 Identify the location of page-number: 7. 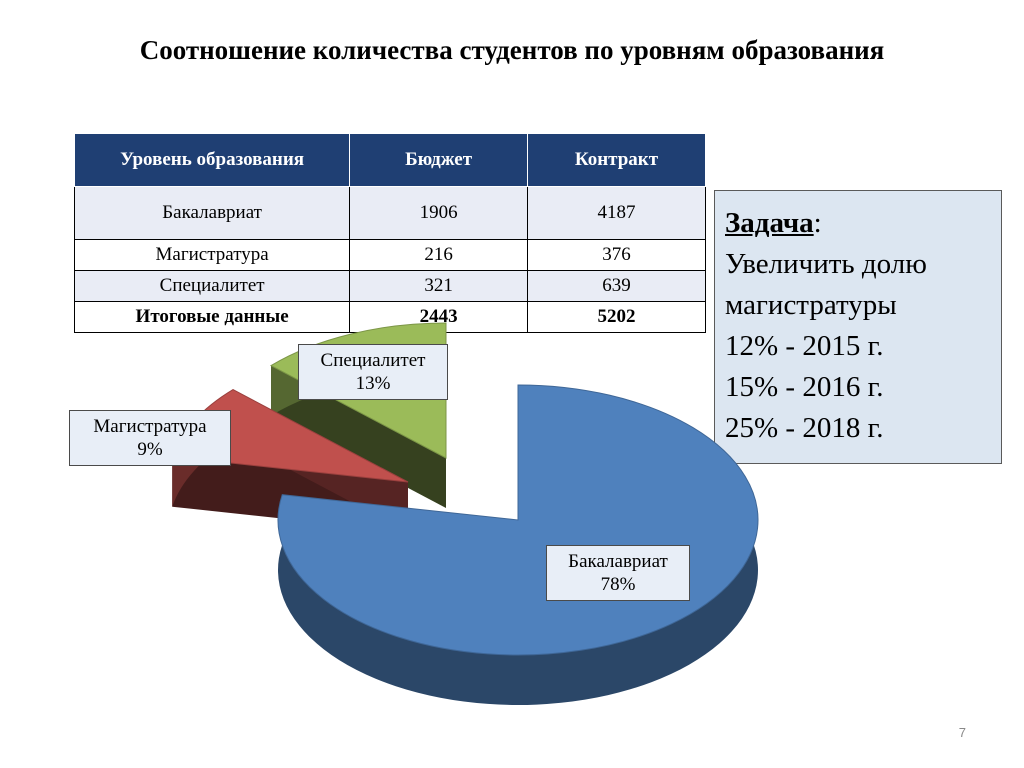
(962, 732).